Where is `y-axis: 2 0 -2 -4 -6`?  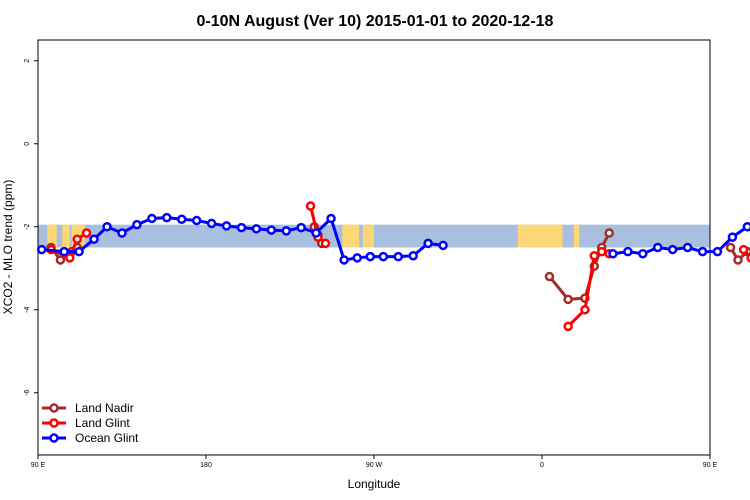 y-axis: 2 0 -2 -4 -6 is located at coordinates (31, 227).